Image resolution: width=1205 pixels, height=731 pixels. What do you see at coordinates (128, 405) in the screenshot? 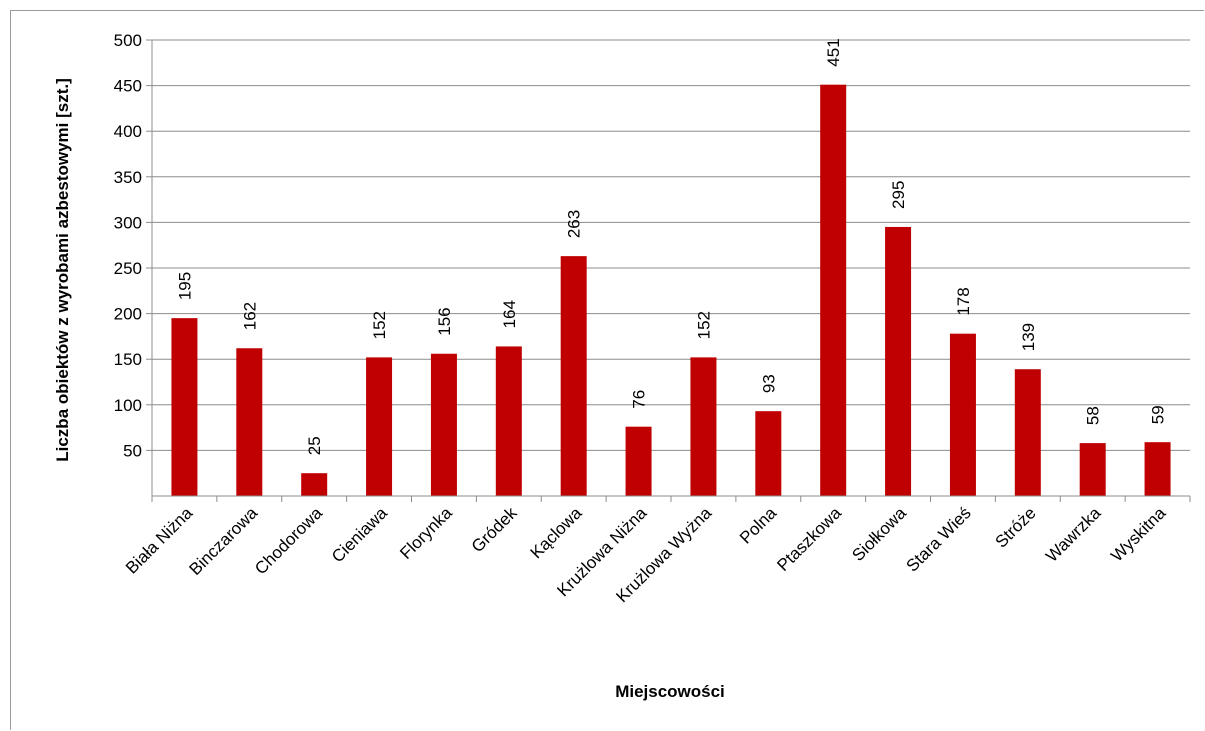
I see `y-tick-label: 100` at bounding box center [128, 405].